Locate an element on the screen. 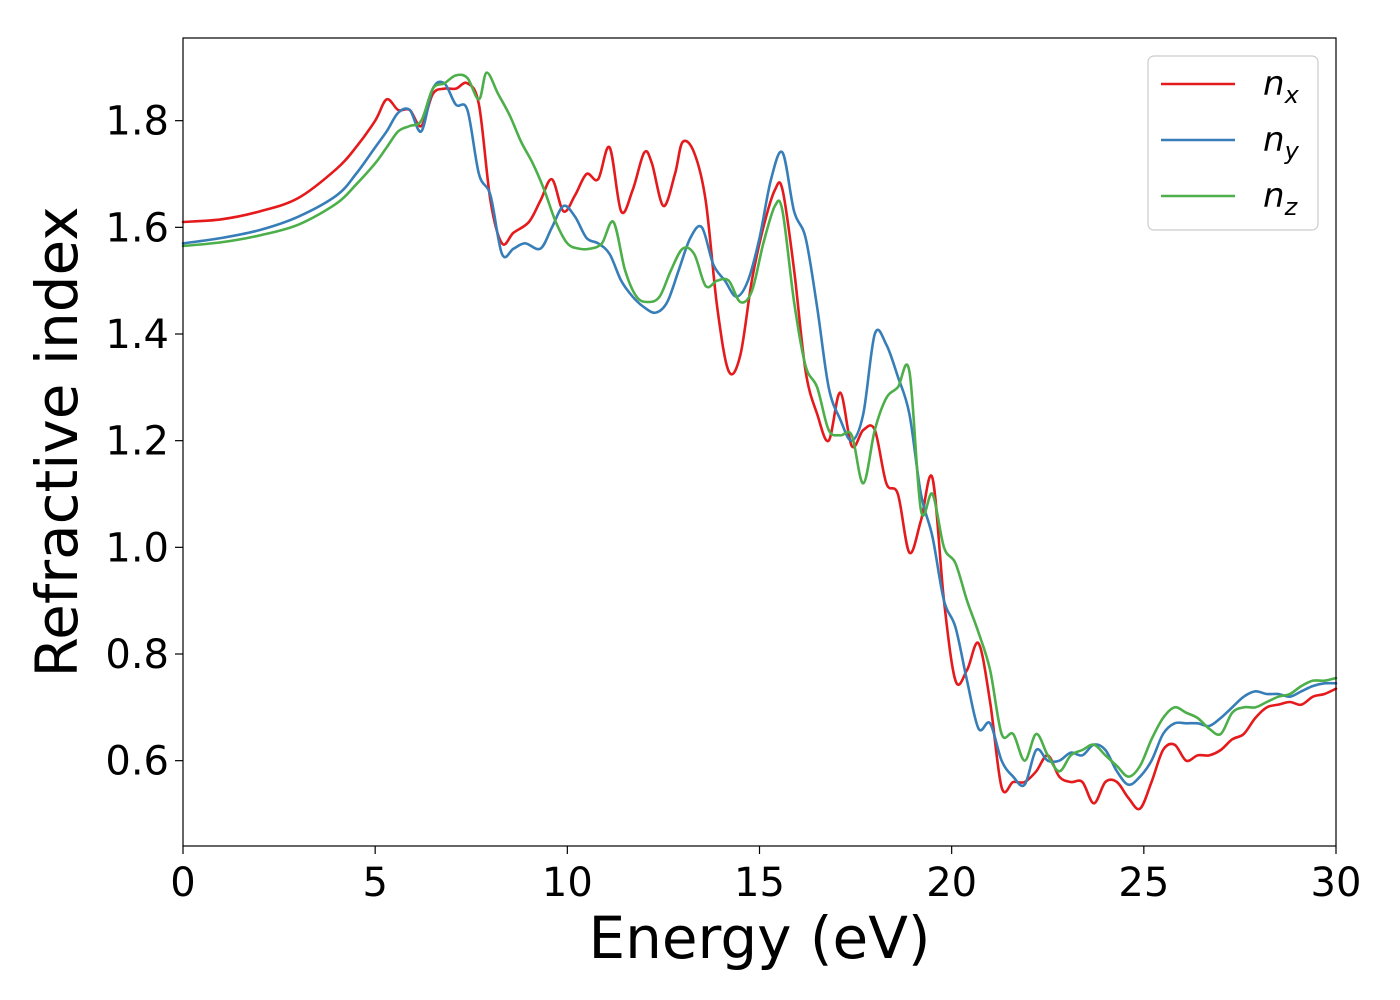  y-tick-label: 1.6 is located at coordinates (137, 228).